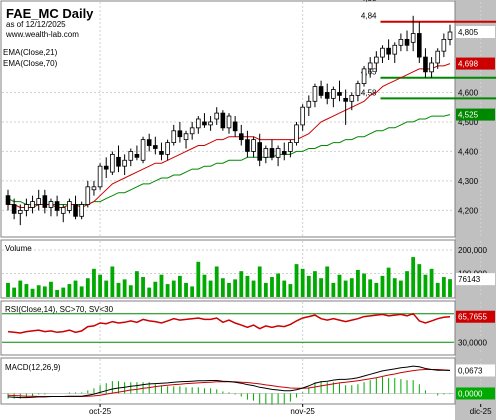 The width and height of the screenshot is (496, 420). What do you see at coordinates (475, 210) in the screenshot?
I see `price-axis-strip` at bounding box center [475, 210].